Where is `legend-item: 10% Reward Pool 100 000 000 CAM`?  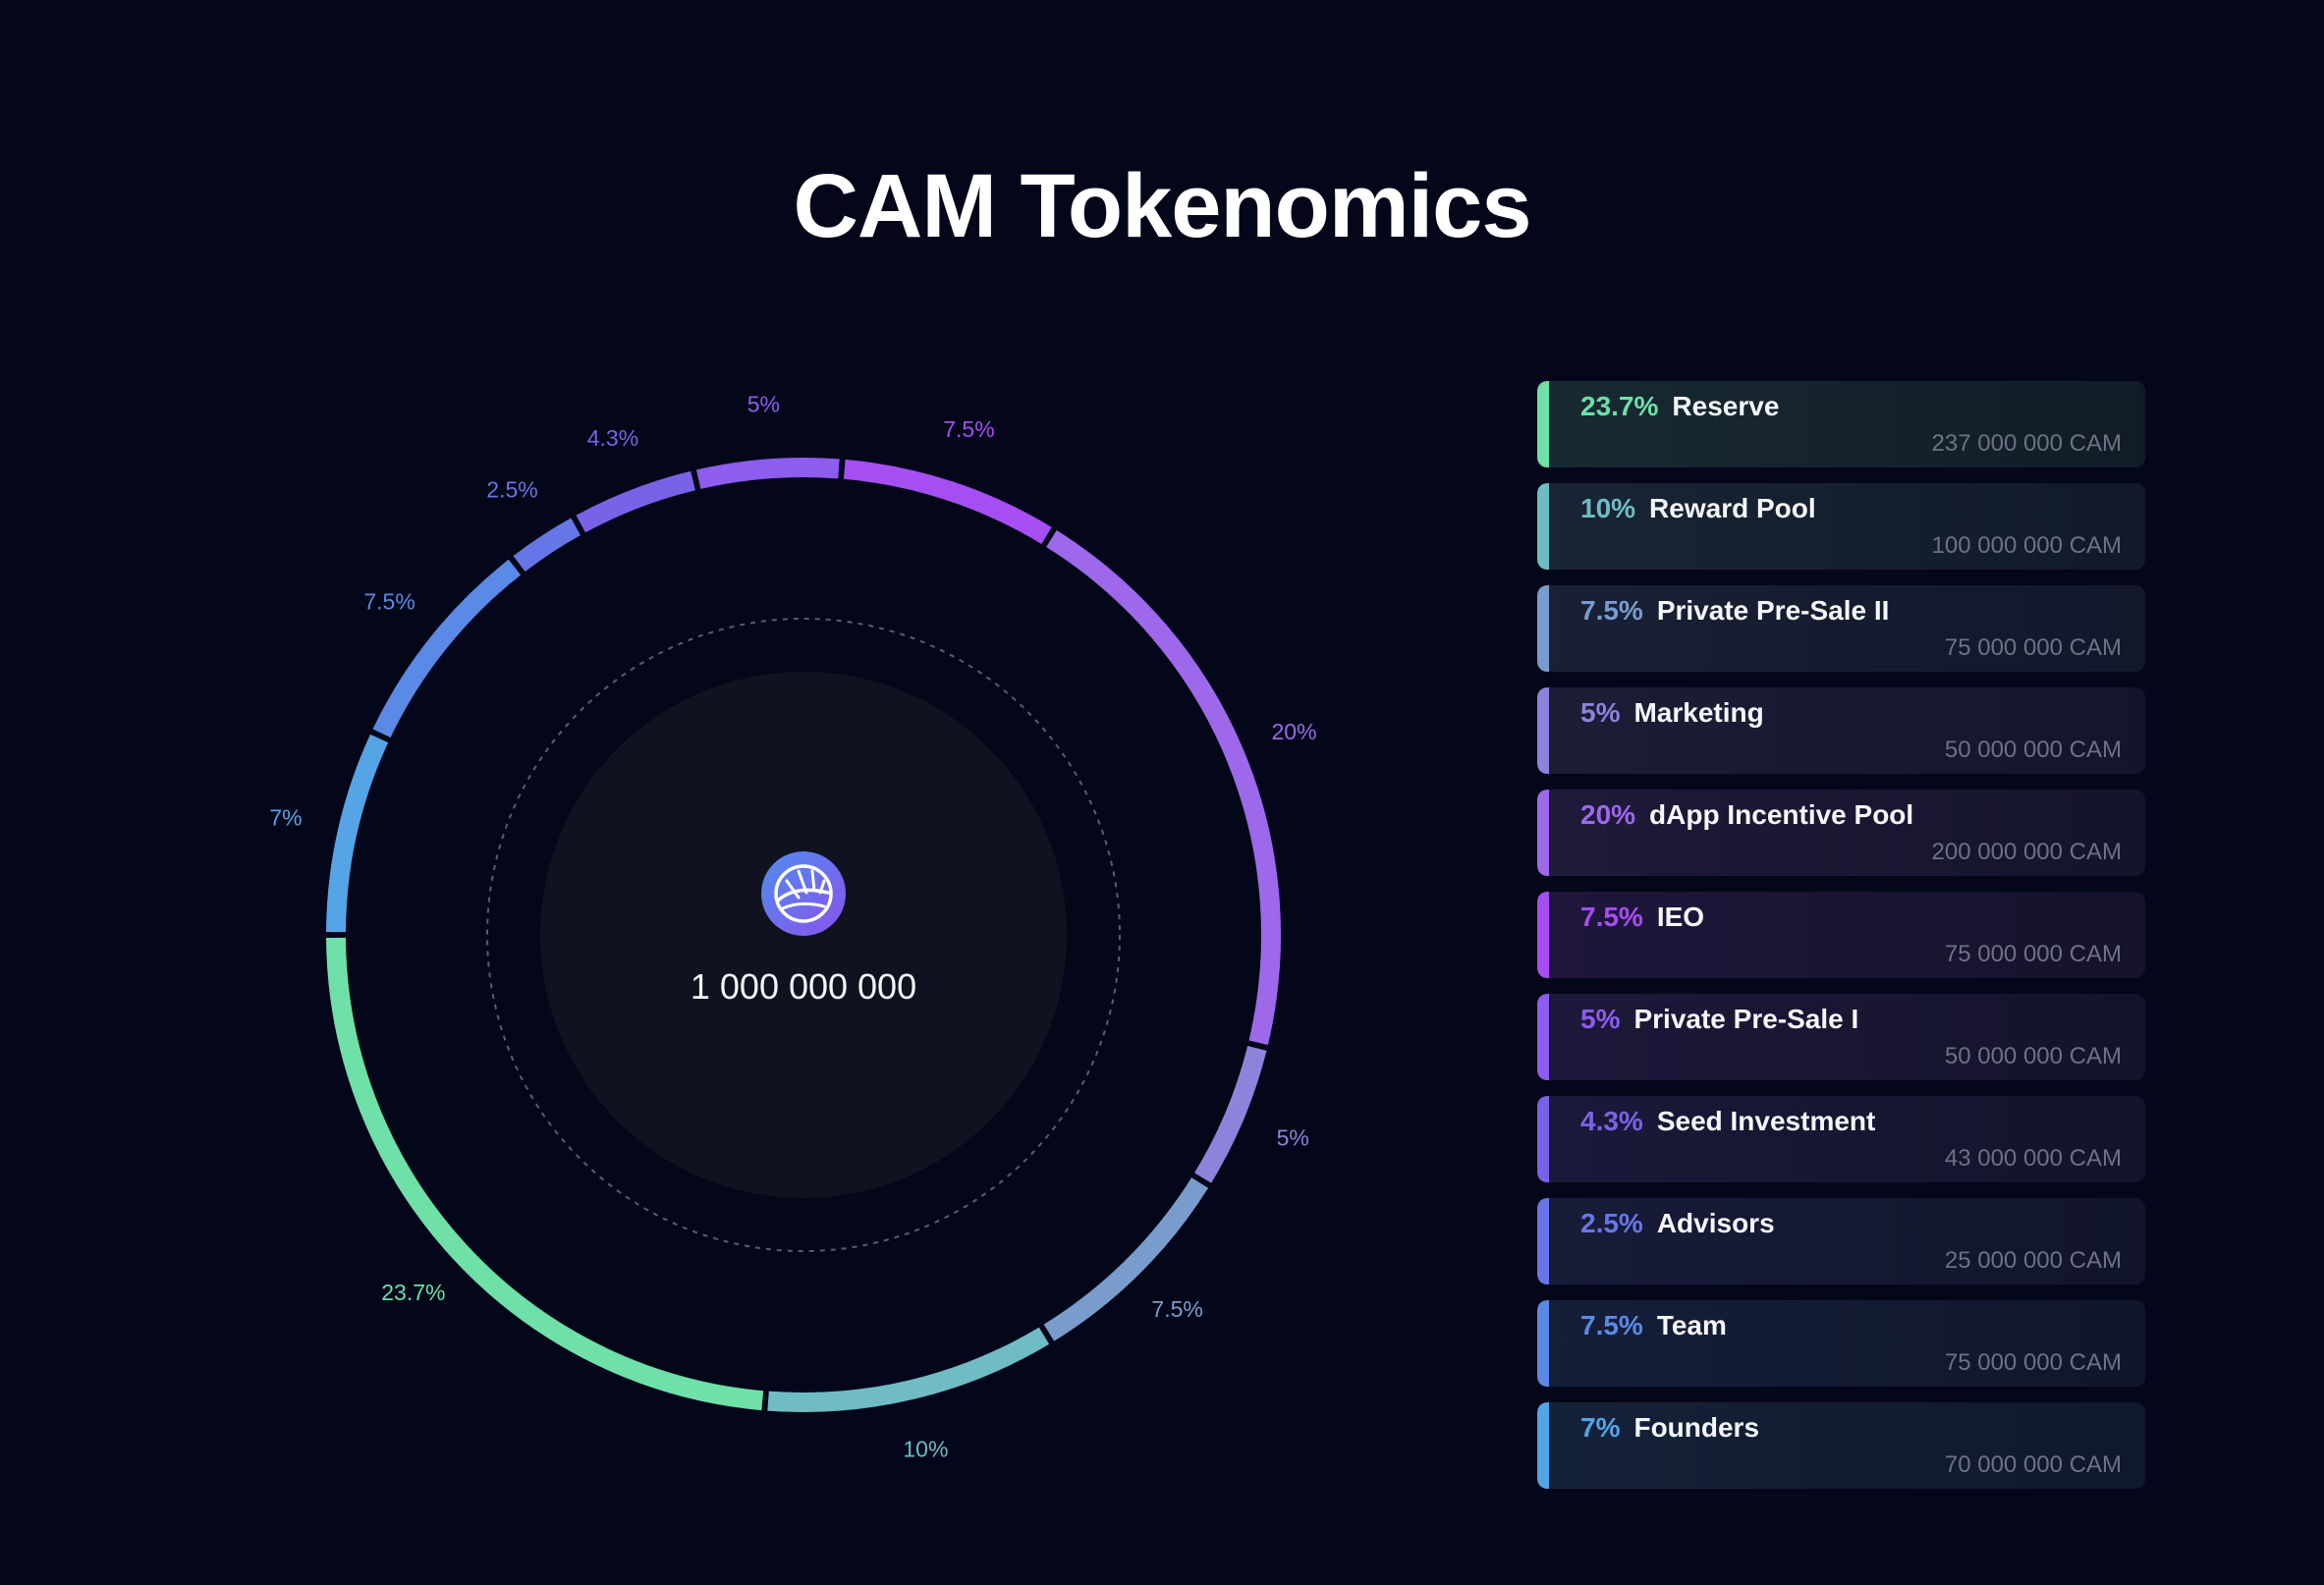
legend-item: 10% Reward Pool 100 000 000 CAM is located at coordinates (1841, 526).